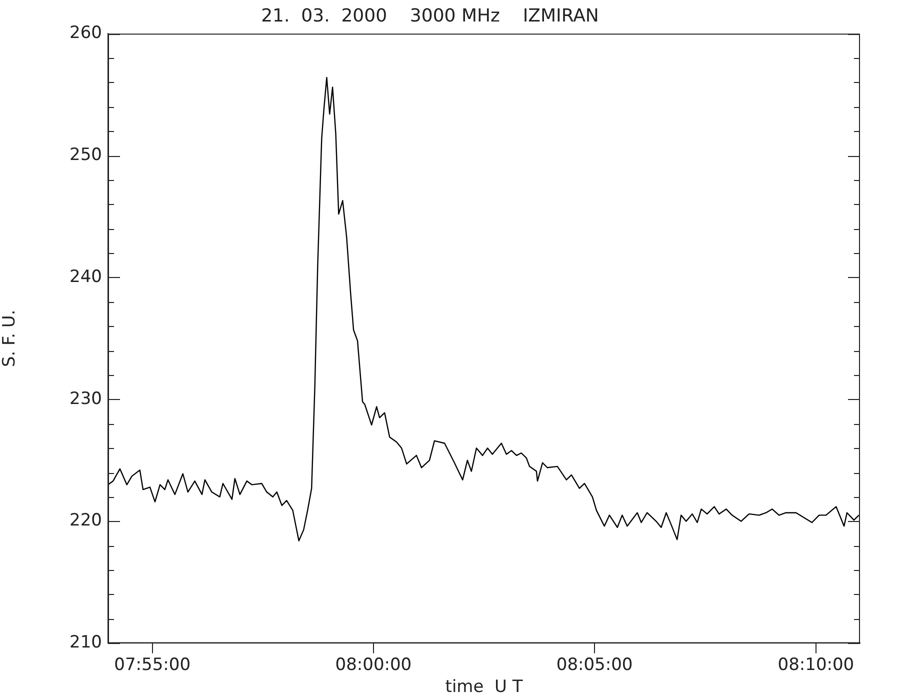 The height and width of the screenshot is (700, 900). Describe the element at coordinates (86, 33) in the screenshot. I see `y-tick-label: 260` at that location.